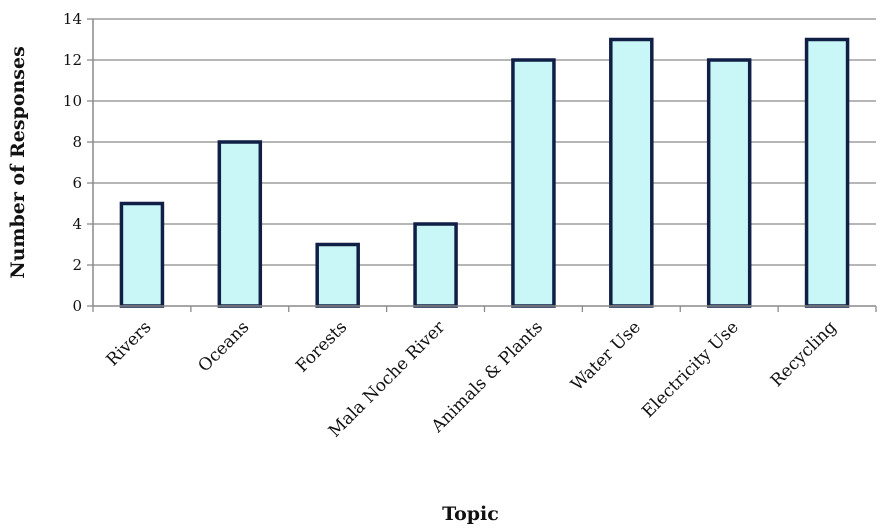 The image size is (891, 531). What do you see at coordinates (804, 354) in the screenshot?
I see `x-tick-label: Recycling` at bounding box center [804, 354].